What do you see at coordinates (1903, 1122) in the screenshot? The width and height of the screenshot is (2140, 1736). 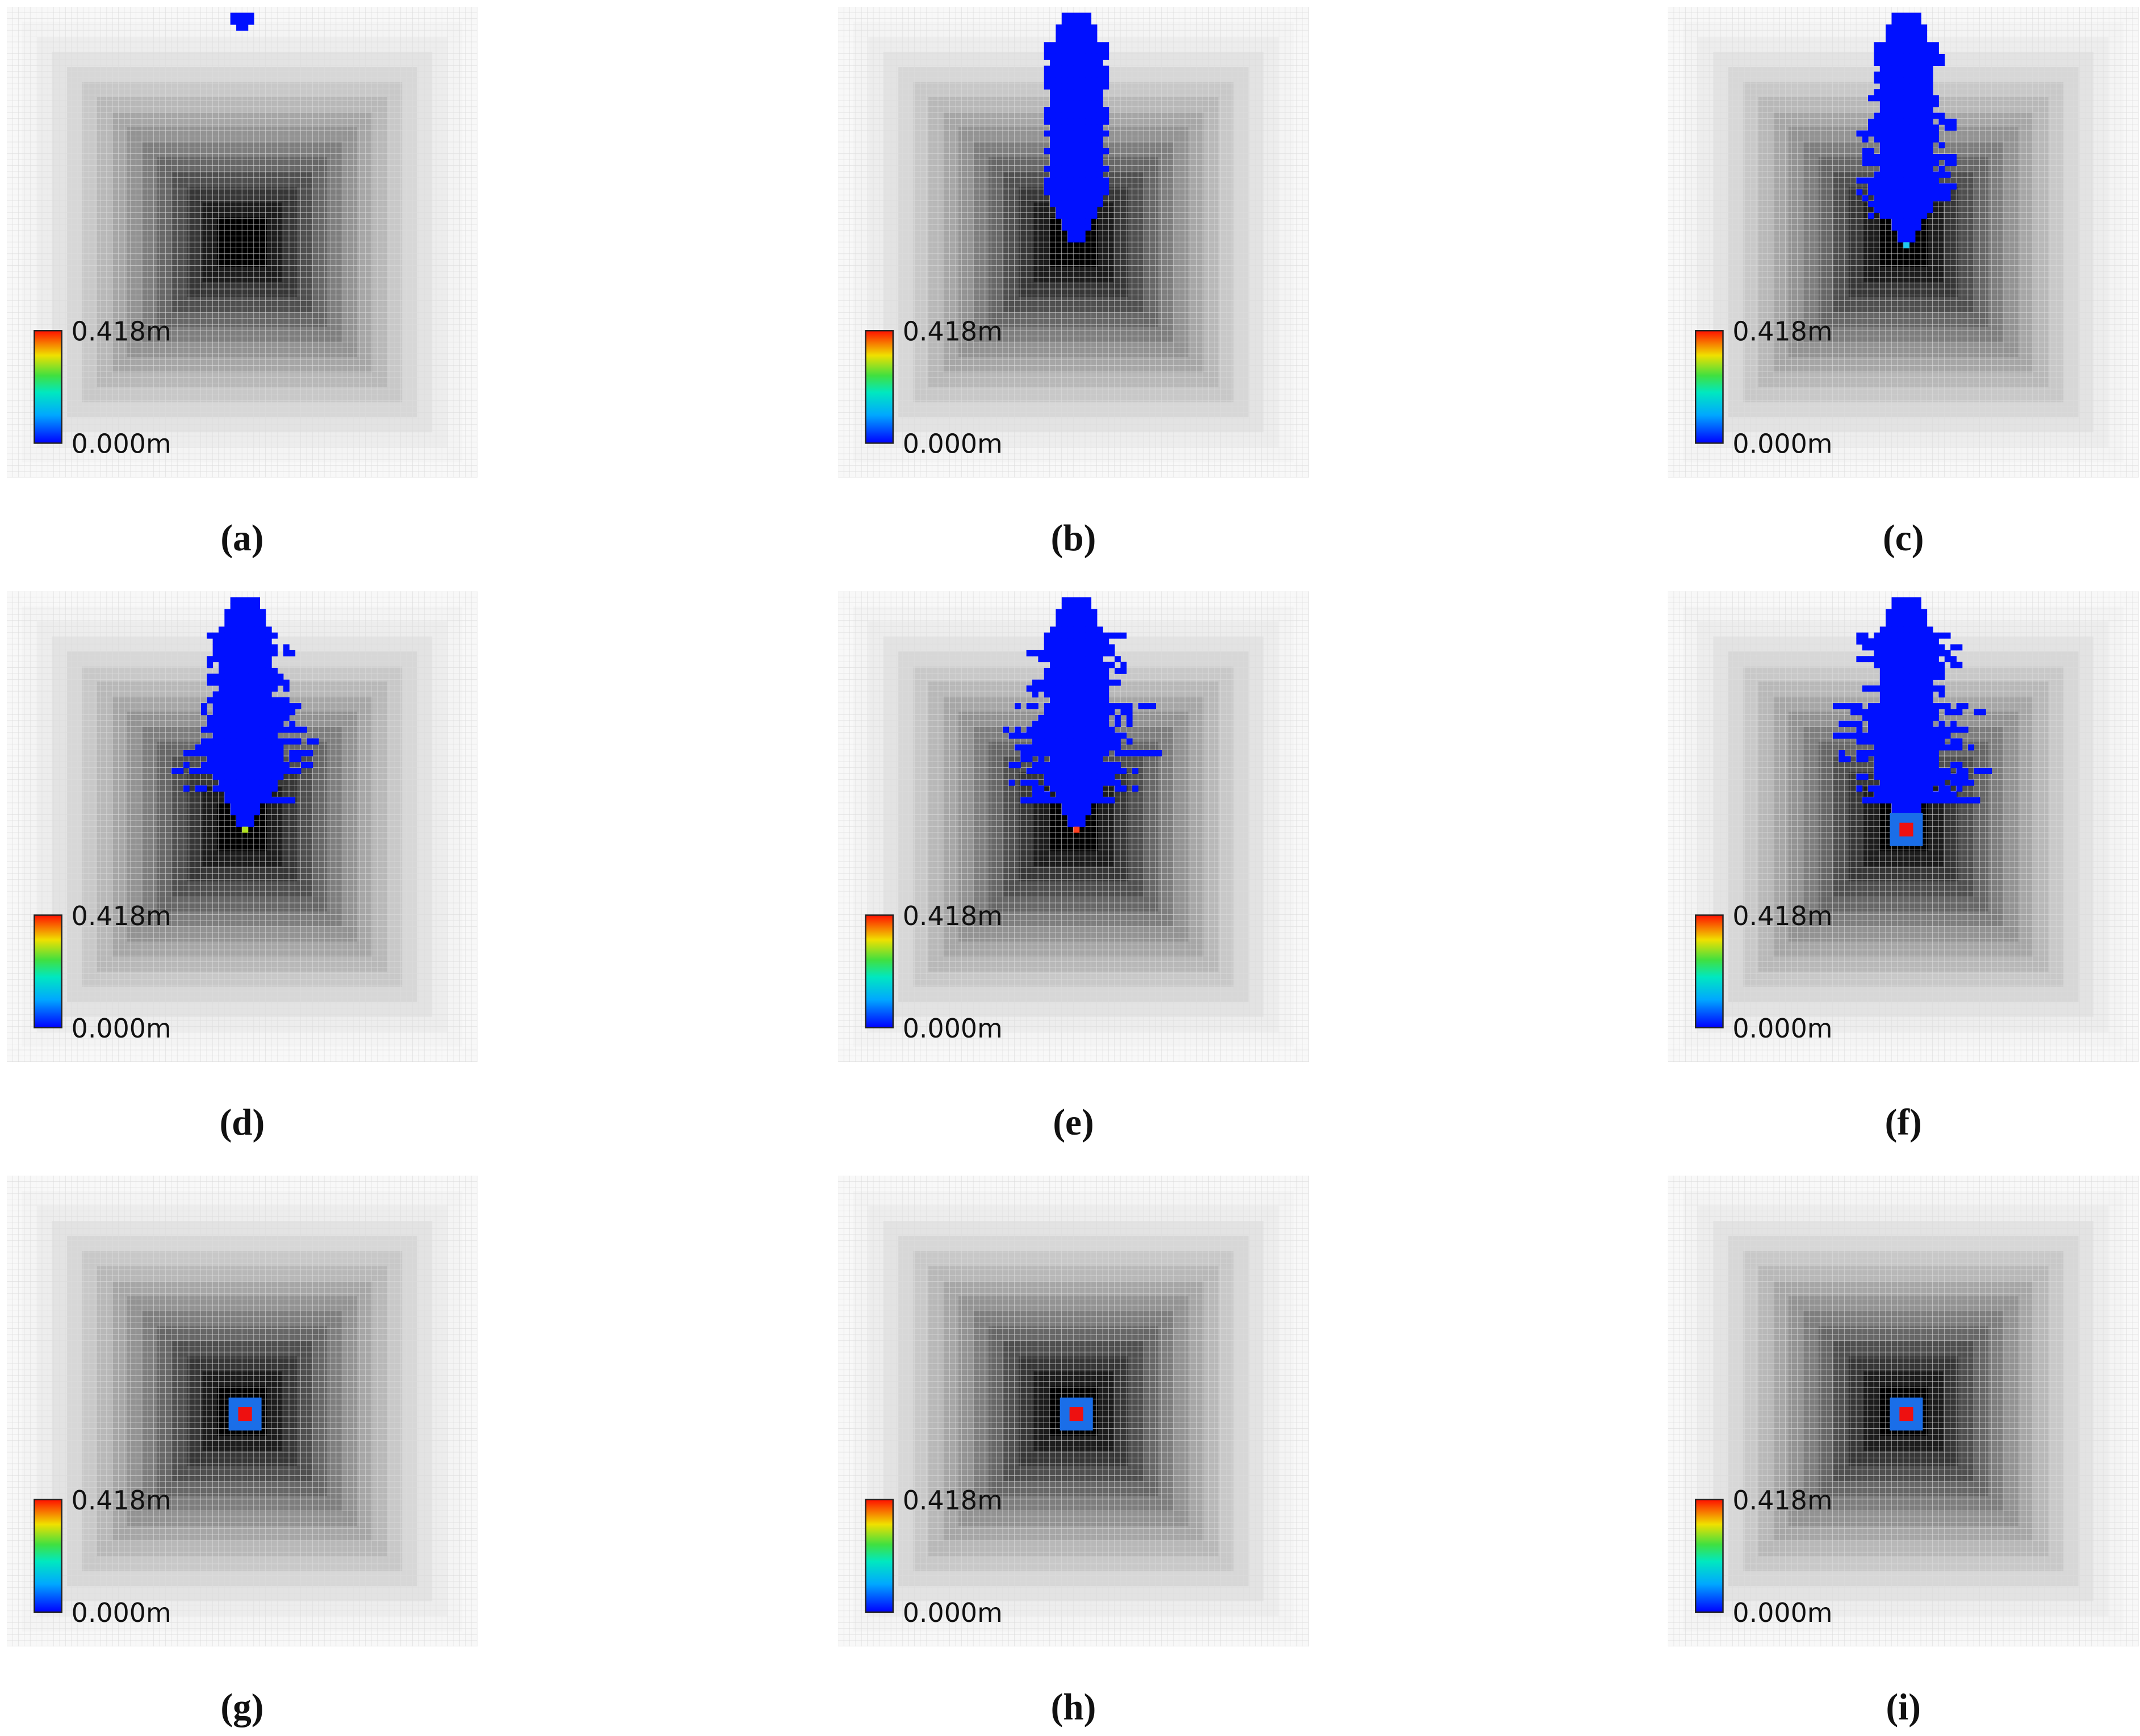 I see `panel-caption: (f)` at bounding box center [1903, 1122].